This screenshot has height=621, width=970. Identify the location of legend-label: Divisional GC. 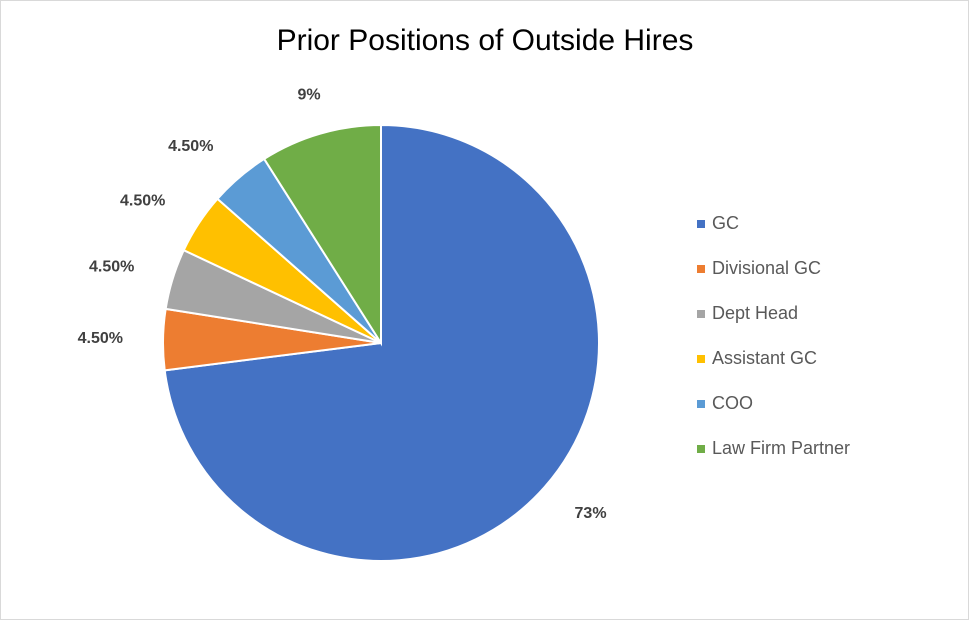
(766, 268).